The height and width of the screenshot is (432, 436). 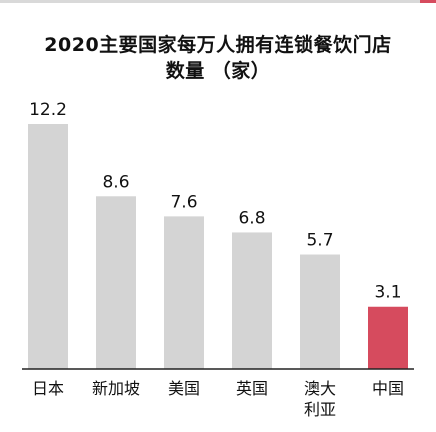 I want to click on value-label-0: 12.2, so click(x=48, y=110).